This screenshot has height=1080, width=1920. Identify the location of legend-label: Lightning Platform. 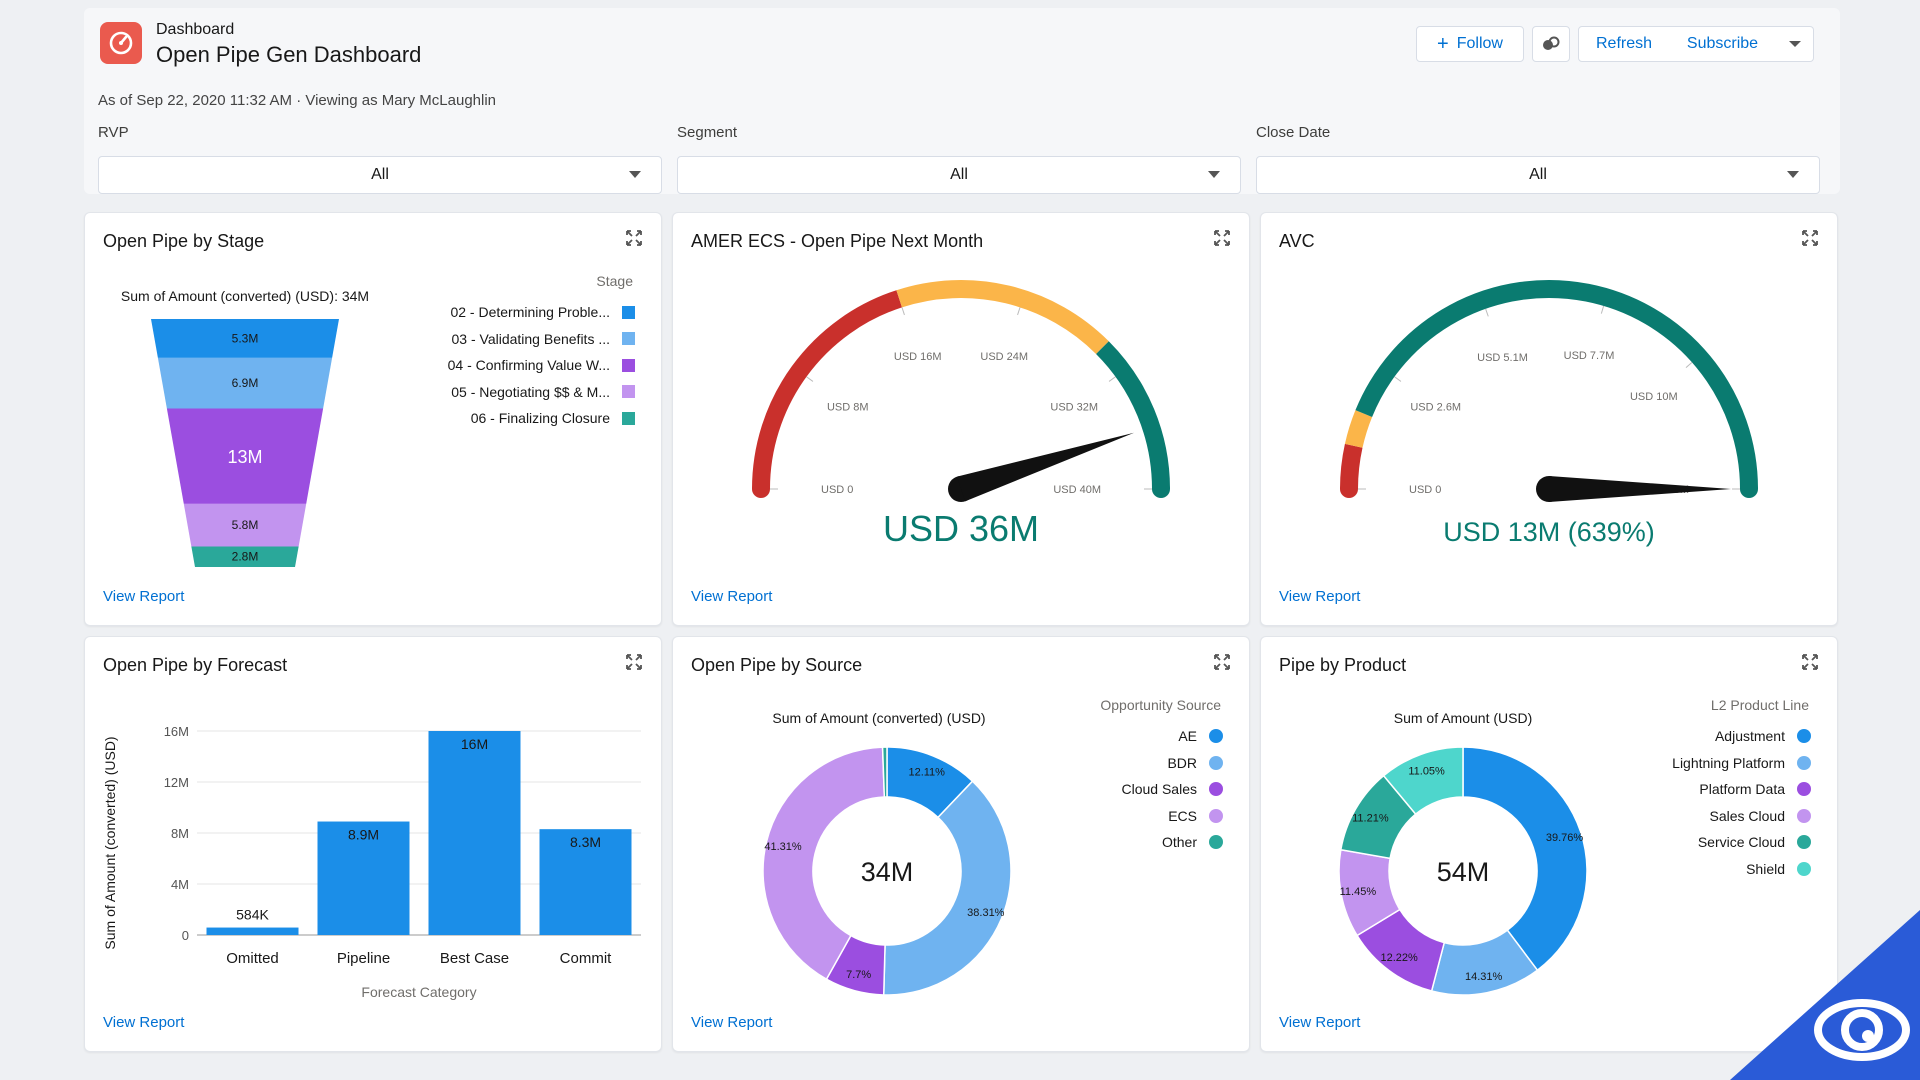
(1728, 762).